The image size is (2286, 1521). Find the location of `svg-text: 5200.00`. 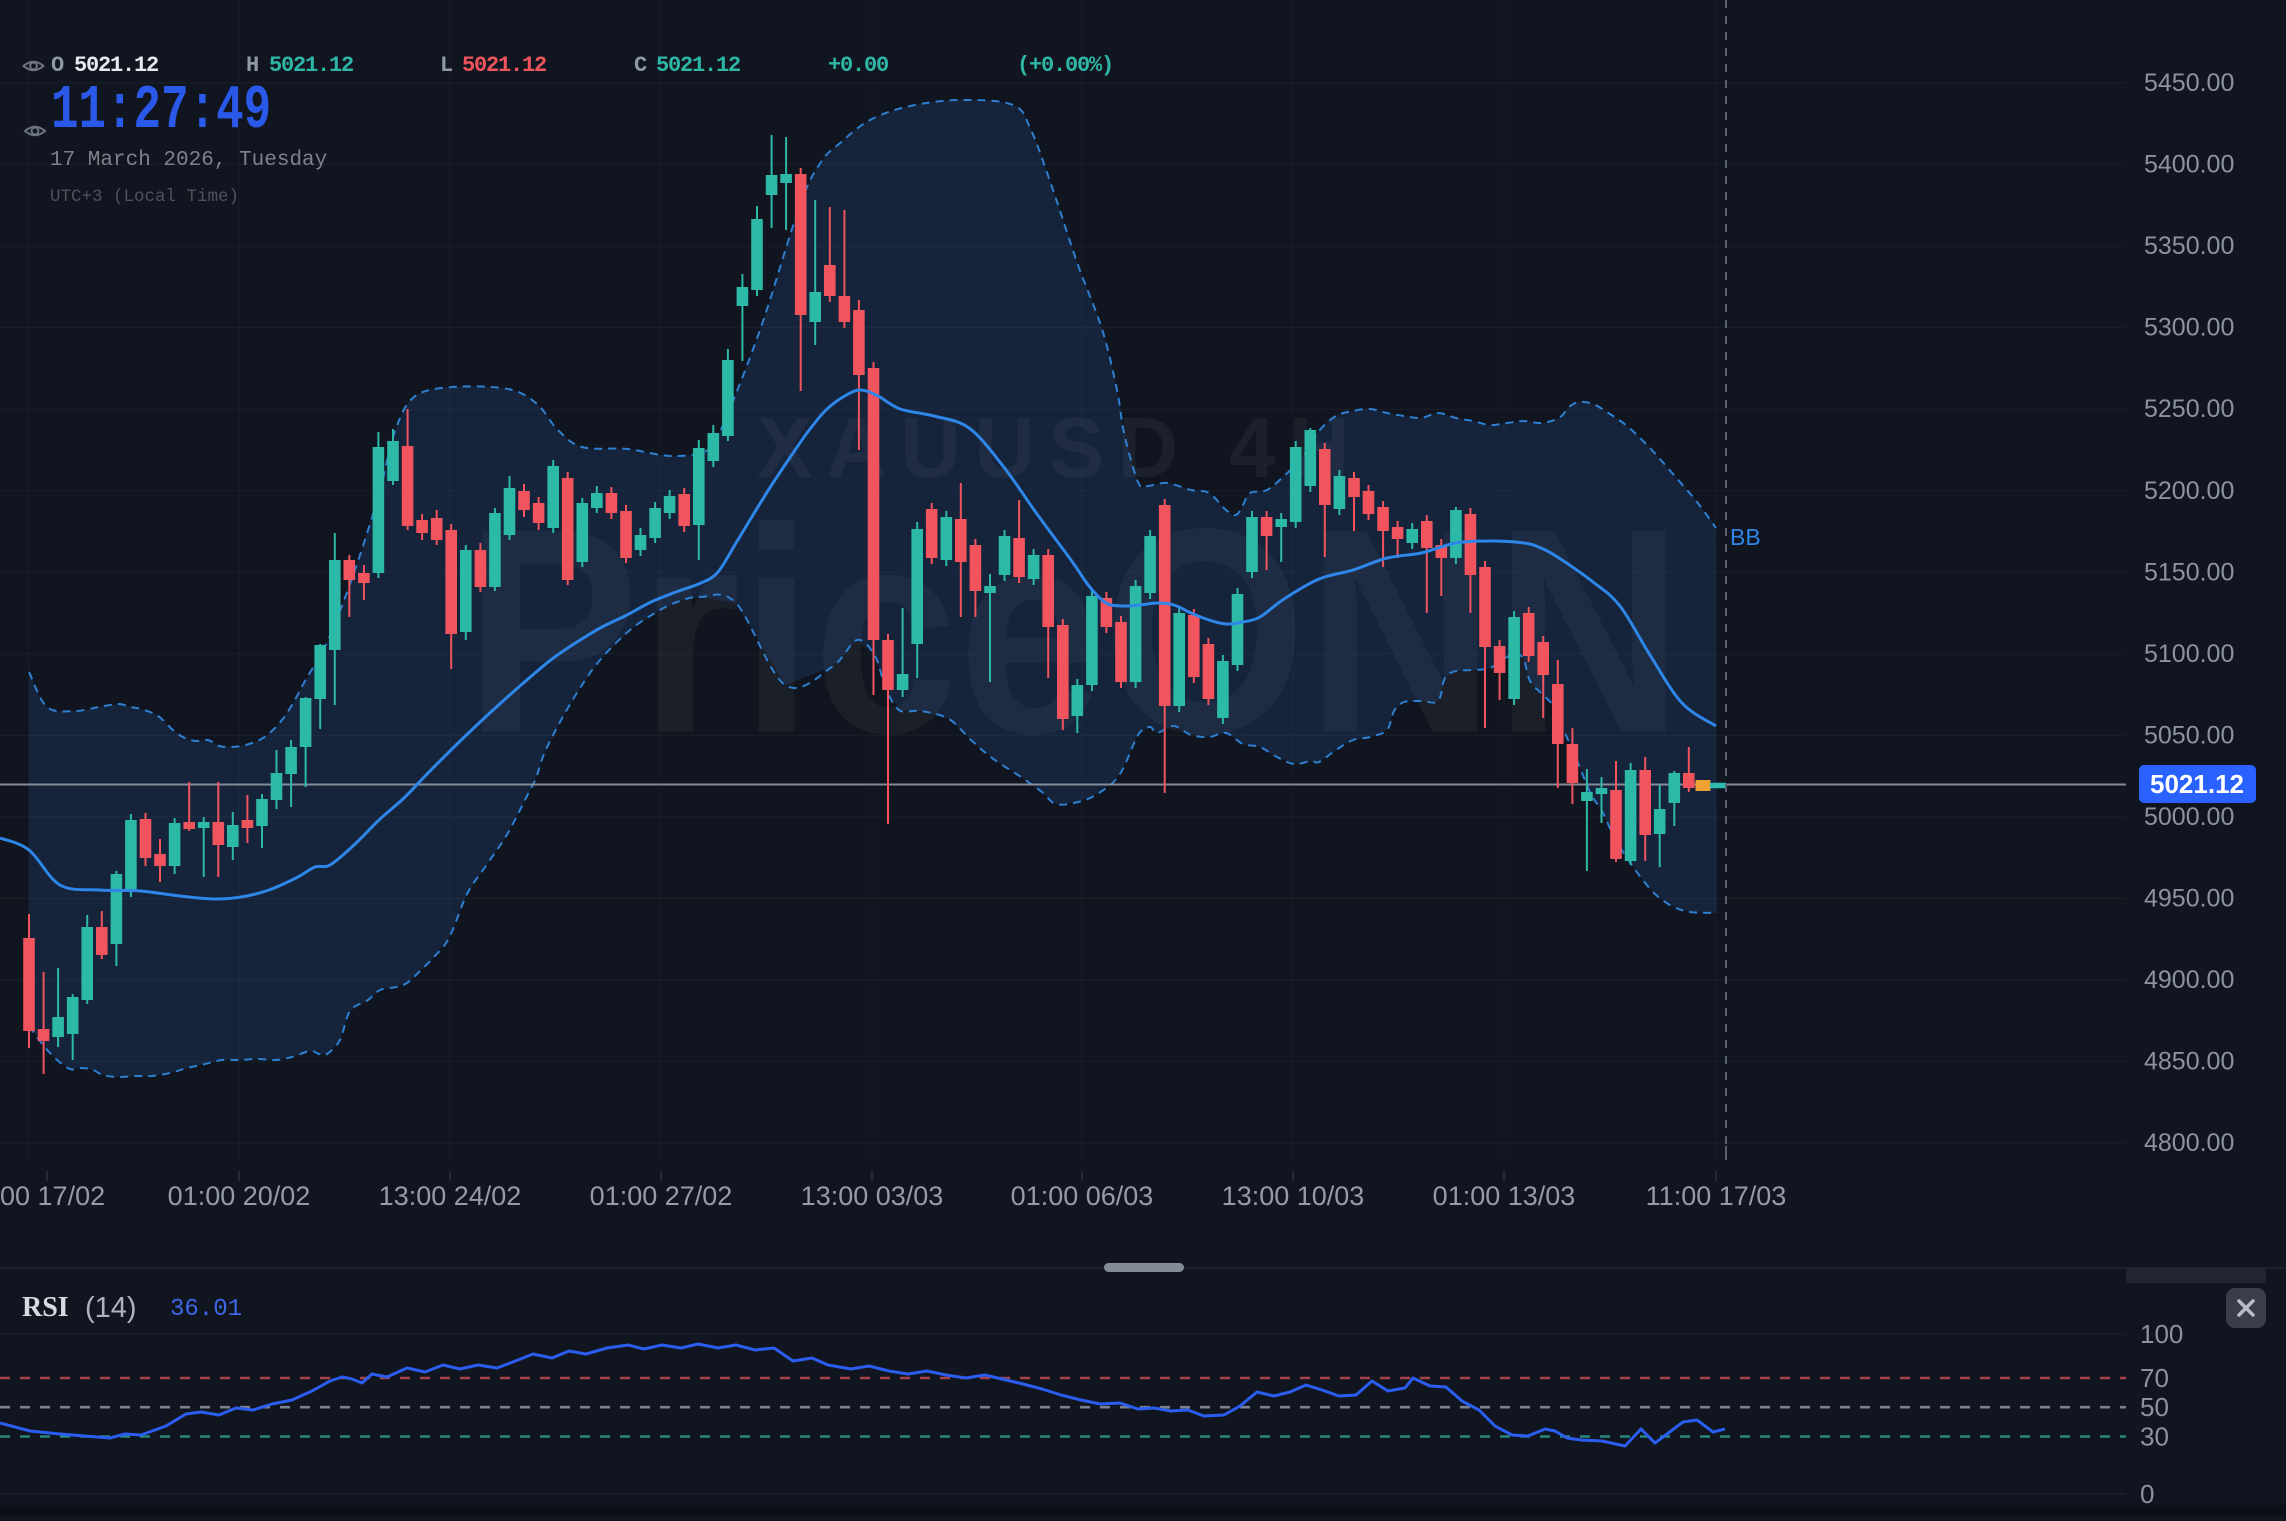

svg-text: 5200.00 is located at coordinates (2189, 491).